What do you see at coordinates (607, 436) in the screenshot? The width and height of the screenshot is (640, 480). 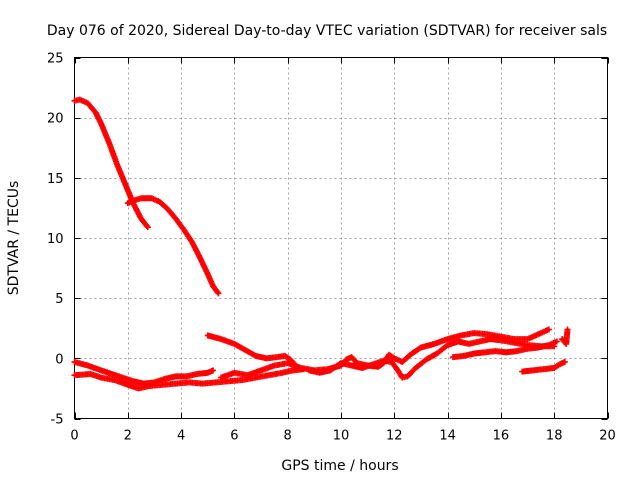 I see `x-tick-label: 20` at bounding box center [607, 436].